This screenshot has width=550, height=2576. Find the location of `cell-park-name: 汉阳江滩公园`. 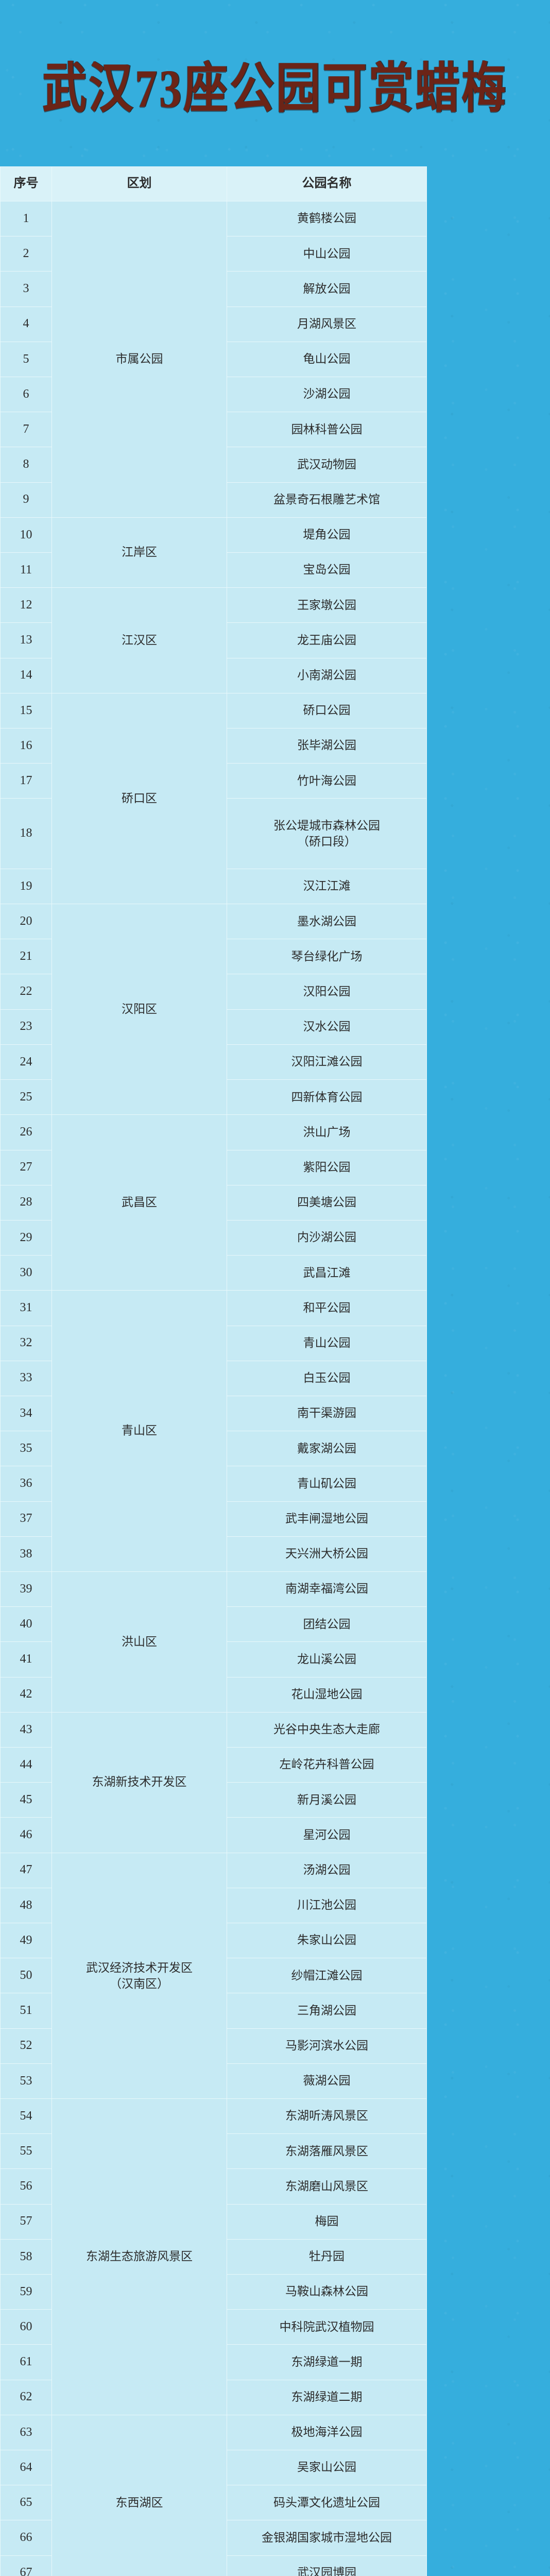

cell-park-name: 汉阳江滩公园 is located at coordinates (327, 1062).